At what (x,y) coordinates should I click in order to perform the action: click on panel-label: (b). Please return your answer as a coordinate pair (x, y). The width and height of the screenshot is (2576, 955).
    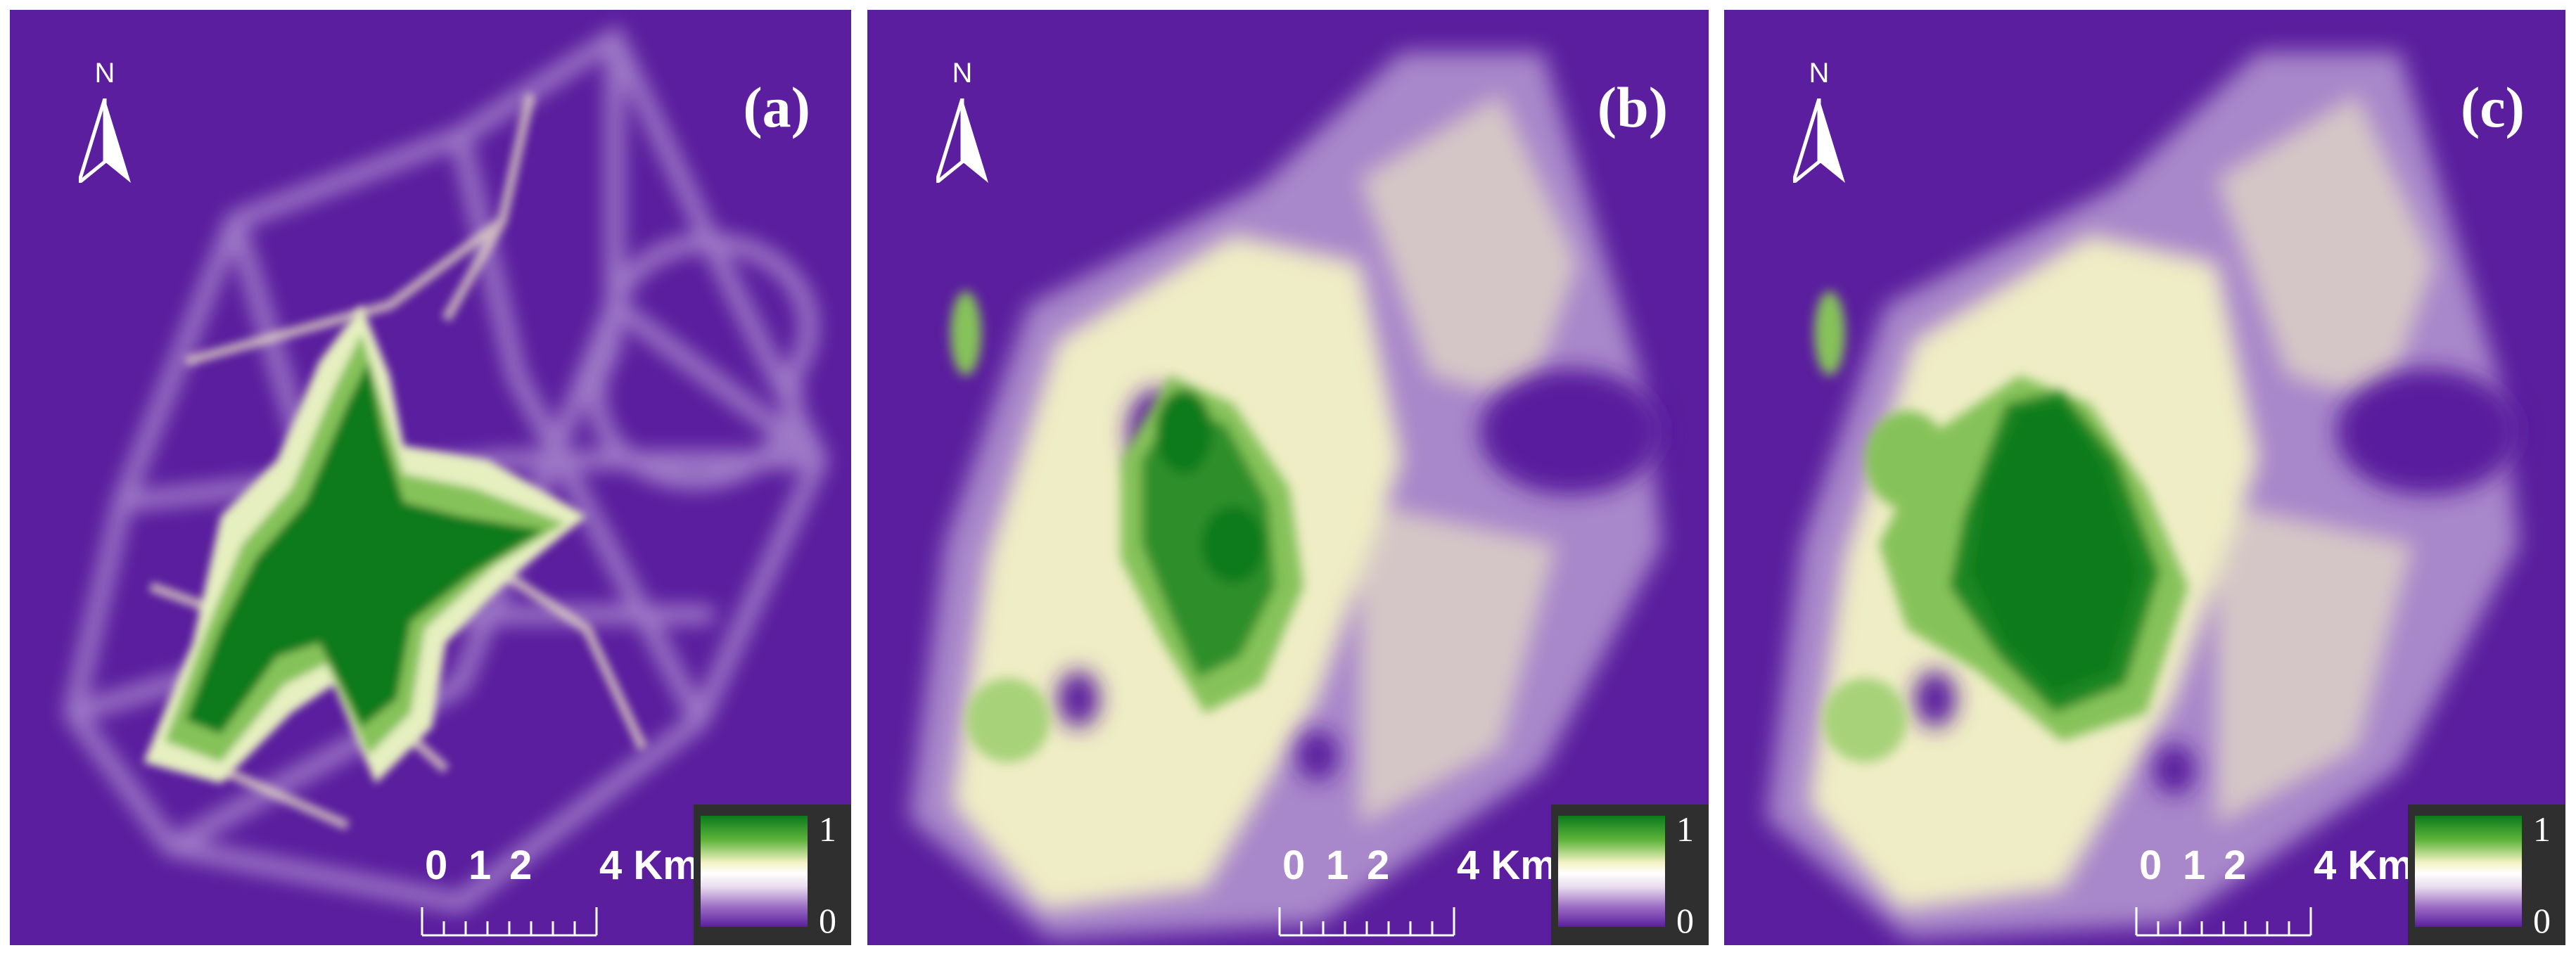
    Looking at the image, I should click on (1632, 107).